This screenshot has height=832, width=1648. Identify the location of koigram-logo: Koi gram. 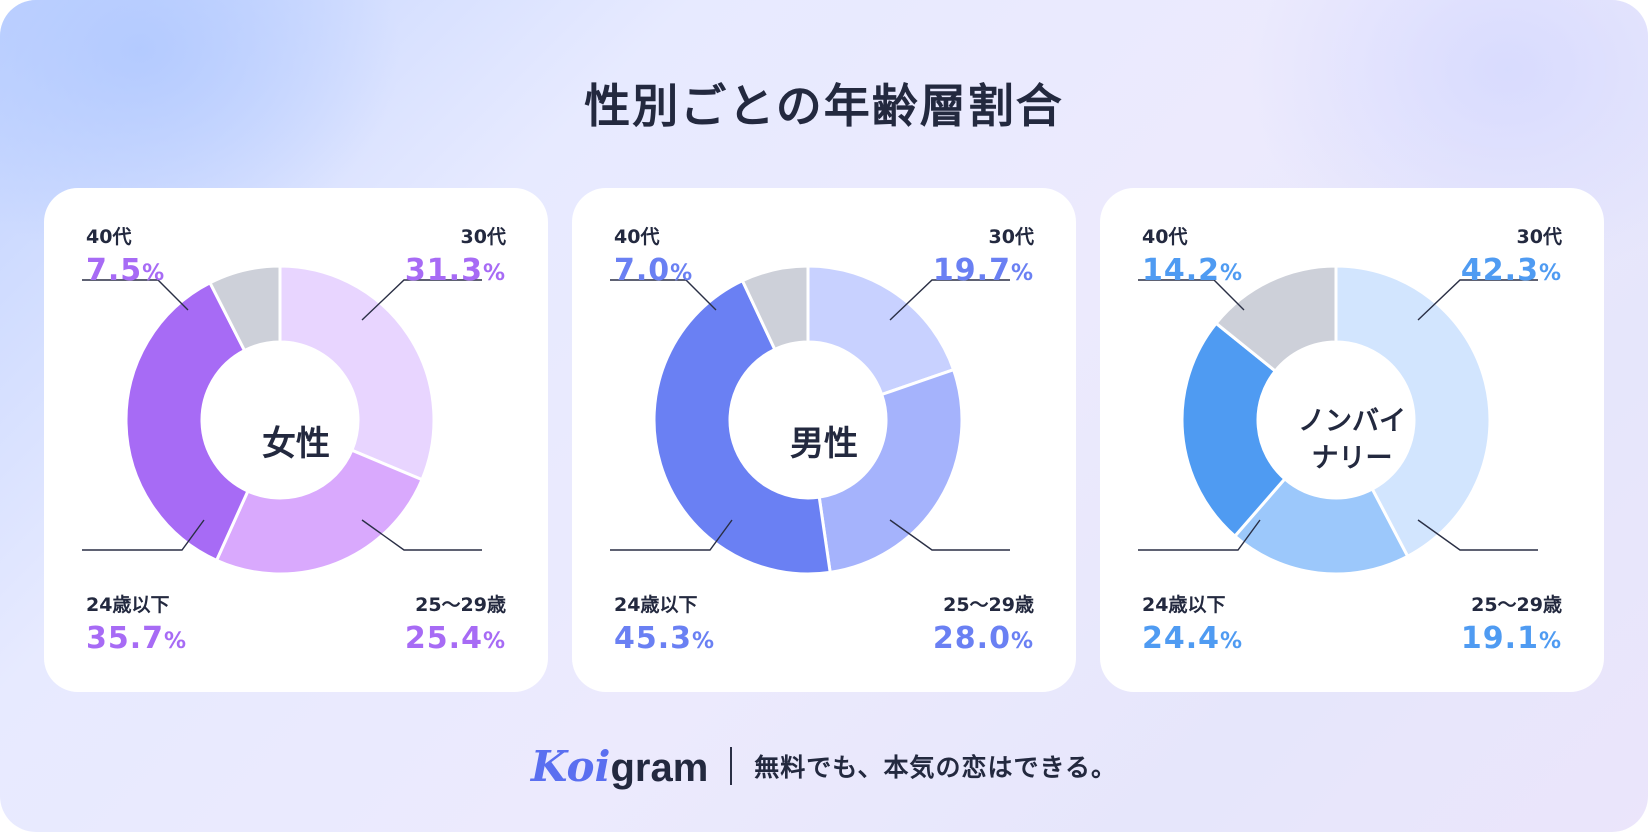
(619, 766).